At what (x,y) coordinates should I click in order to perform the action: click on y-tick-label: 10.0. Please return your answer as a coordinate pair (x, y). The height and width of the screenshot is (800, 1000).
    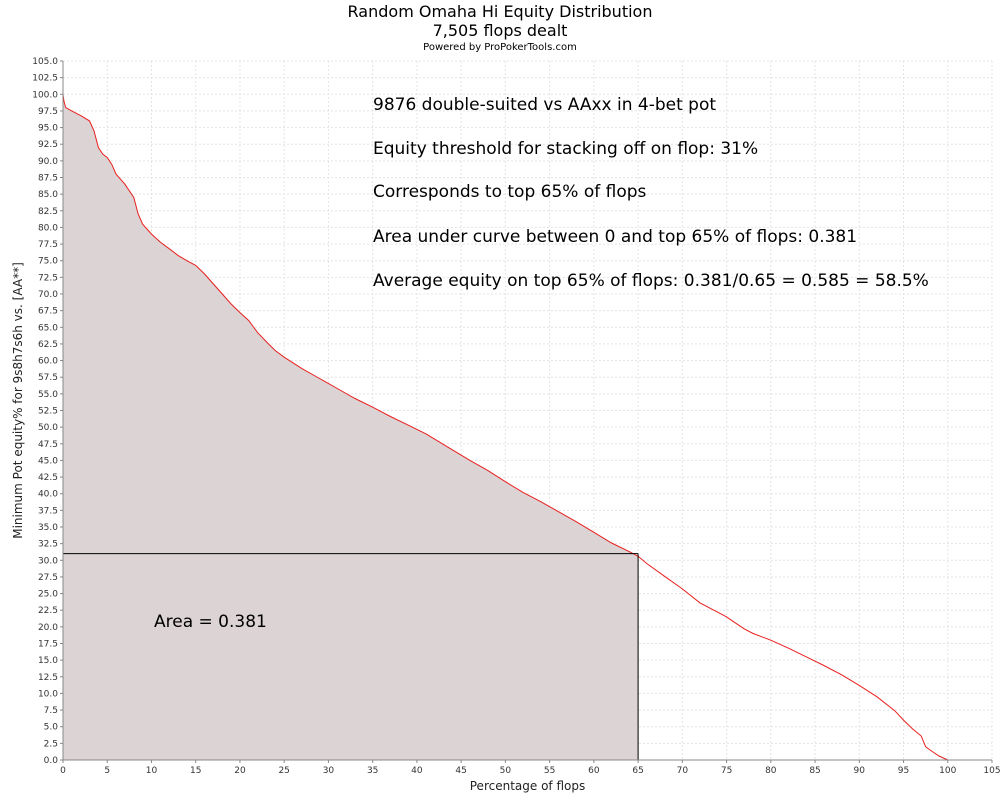
    Looking at the image, I should click on (48, 694).